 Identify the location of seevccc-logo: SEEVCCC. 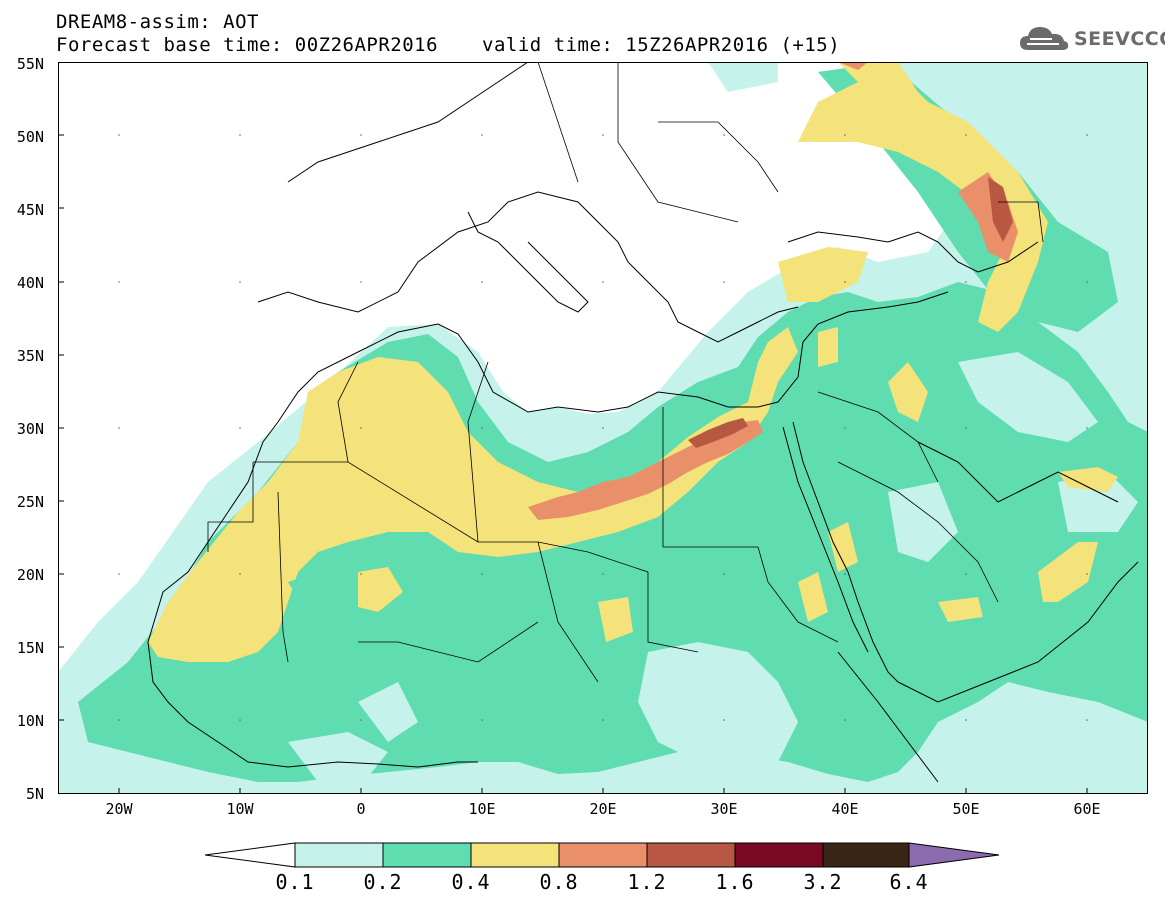
(1091, 39).